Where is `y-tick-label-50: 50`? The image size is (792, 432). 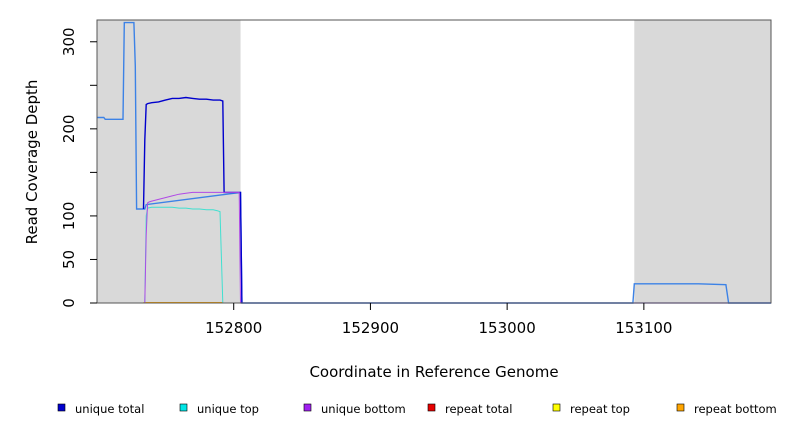 y-tick-label-50: 50 is located at coordinates (69, 259).